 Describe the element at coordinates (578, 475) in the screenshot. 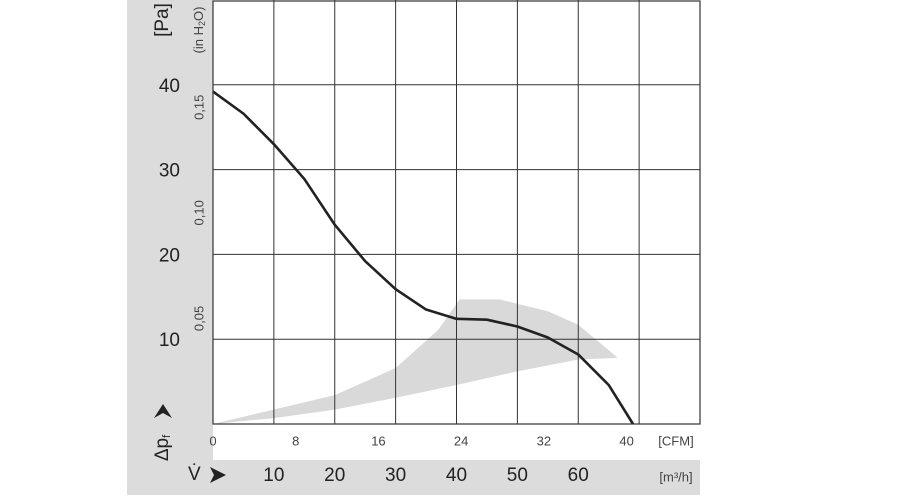

I see `x-tick-label: 60` at that location.